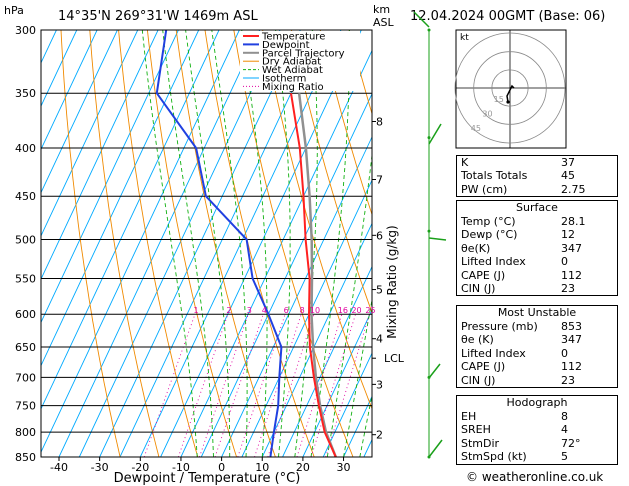 This screenshot has width=629, height=486. What do you see at coordinates (379, 290) in the screenshot?
I see `height-km-label: 5` at bounding box center [379, 290].